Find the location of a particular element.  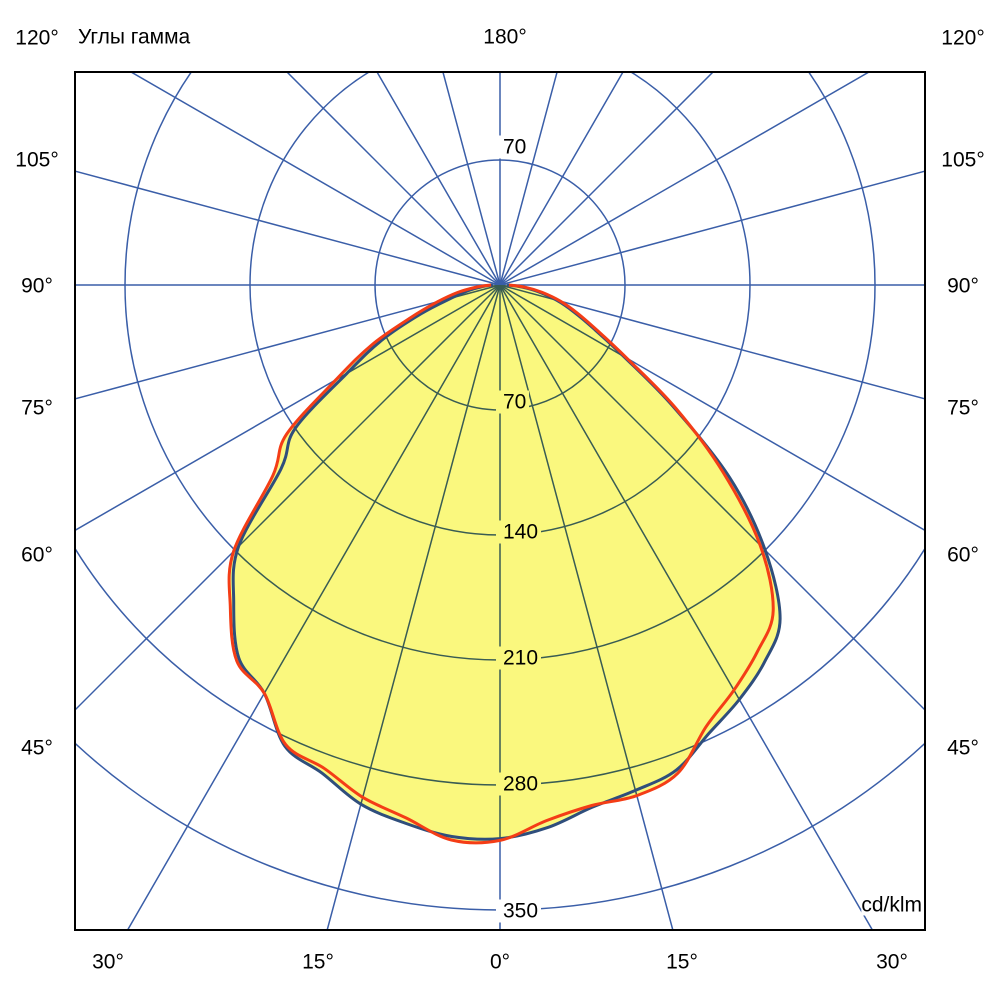

gamma-label-left-105: 105° is located at coordinates (37, 160).